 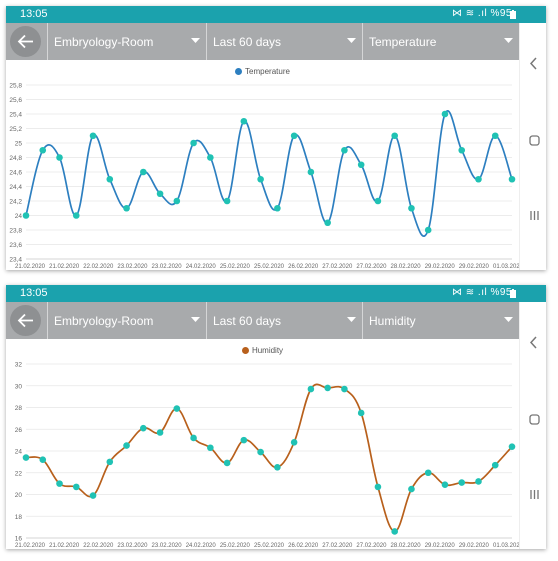 What do you see at coordinates (513, 293) in the screenshot?
I see `battery-icon` at bounding box center [513, 293].